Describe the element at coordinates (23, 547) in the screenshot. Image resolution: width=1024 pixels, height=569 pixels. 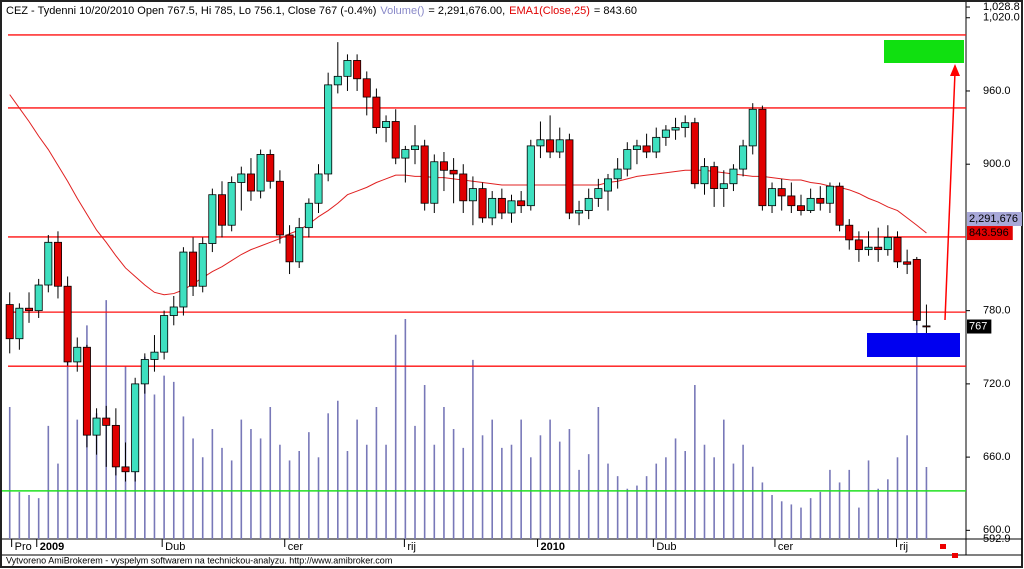
I see `x-tick-label: Pro` at that location.